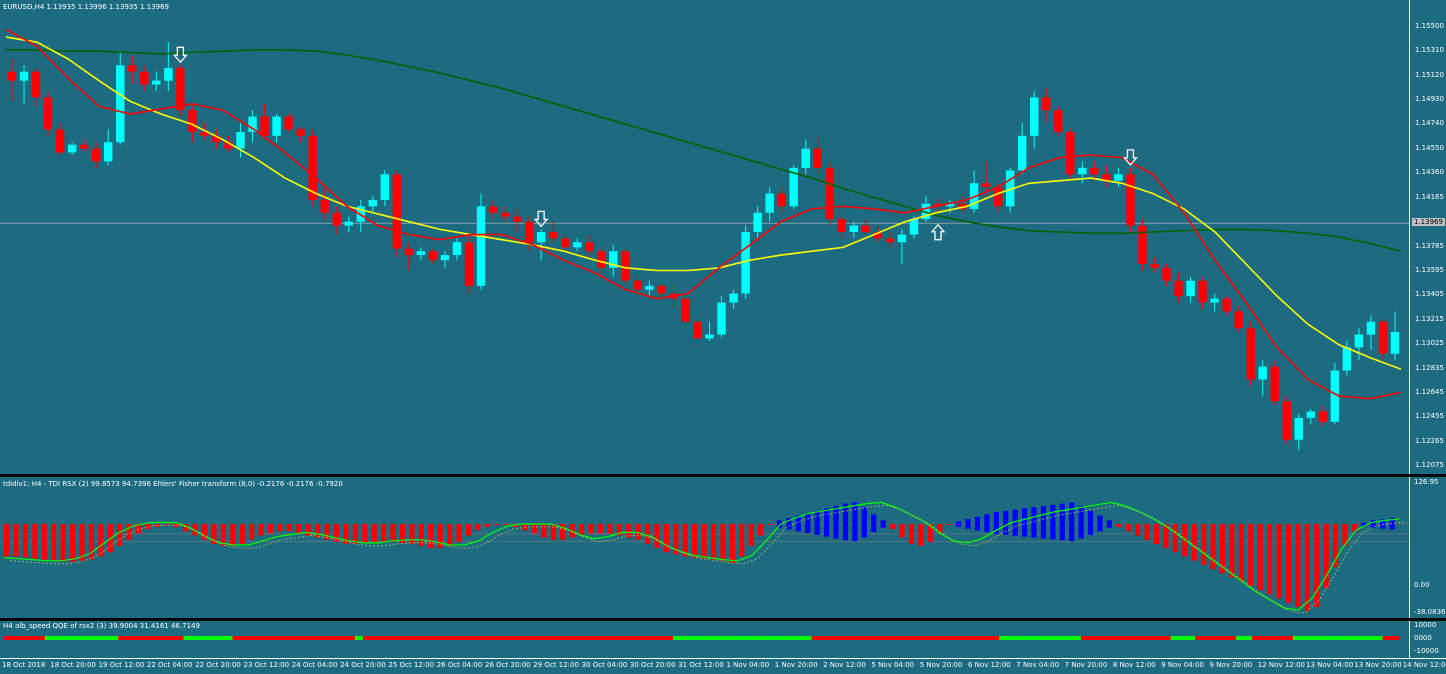 The image size is (1446, 674). I want to click on sell-arrow-icon, so click(1130, 157).